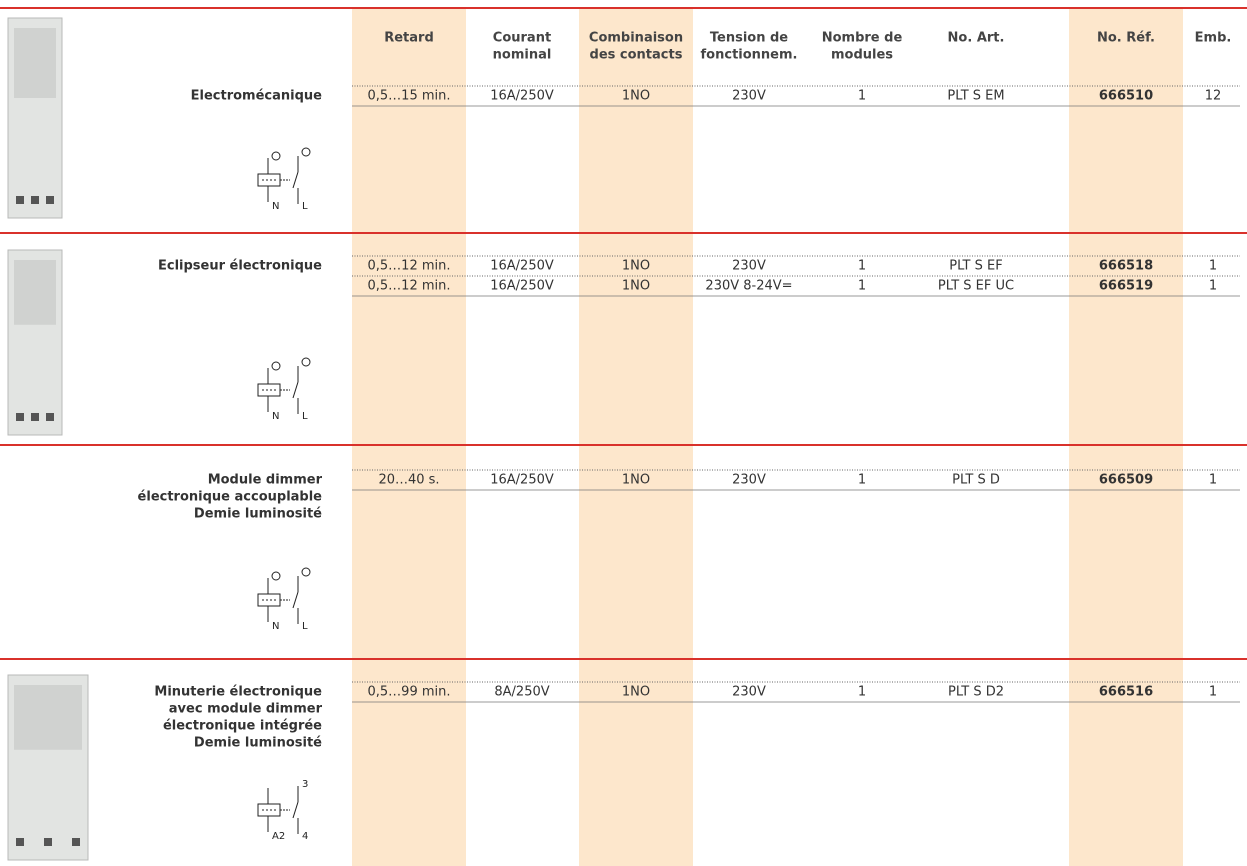 The height and width of the screenshot is (866, 1247). What do you see at coordinates (265, 480) in the screenshot?
I see `product-label: Module dimmer` at bounding box center [265, 480].